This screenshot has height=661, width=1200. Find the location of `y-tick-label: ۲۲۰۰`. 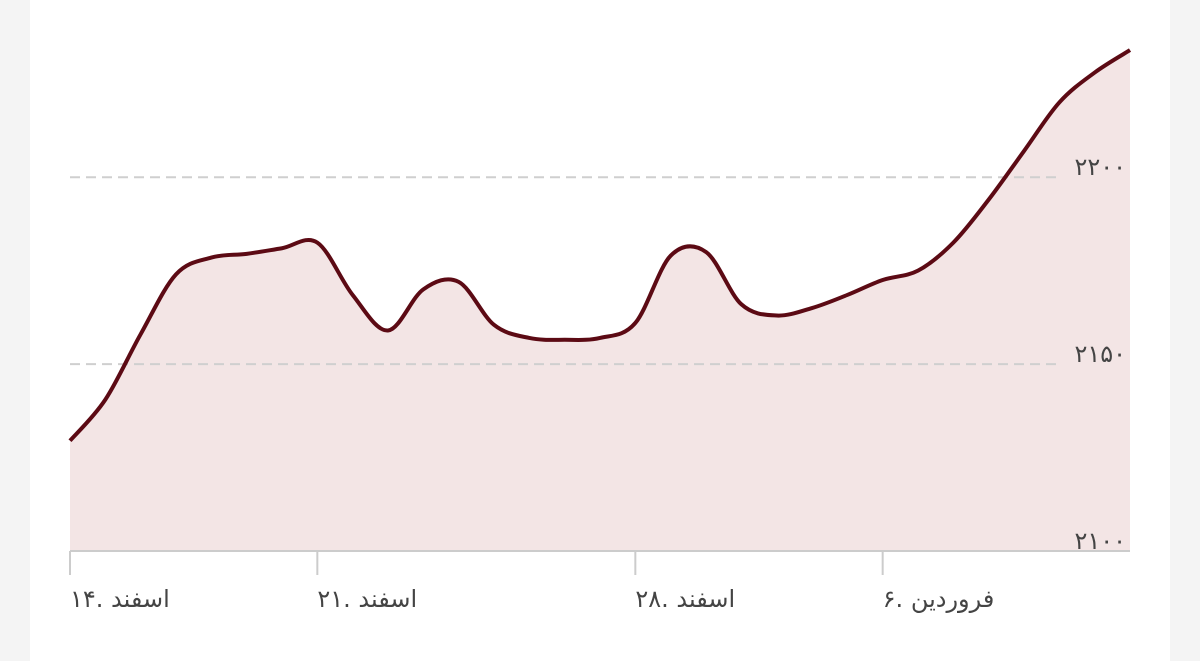

y-tick-label: ۲۲۰۰ is located at coordinates (1100, 167).